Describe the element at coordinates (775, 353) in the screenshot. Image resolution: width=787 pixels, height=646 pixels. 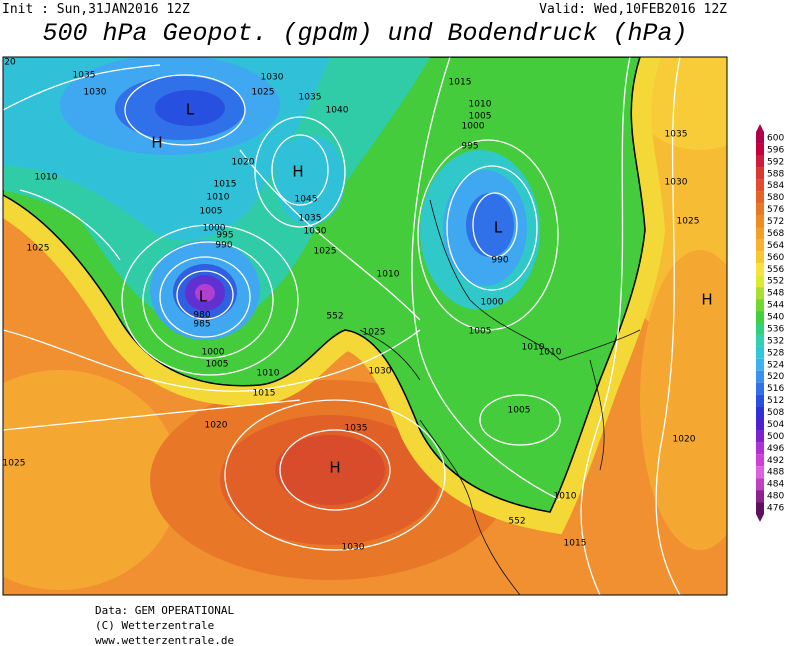
I see `colorbar-label: 528` at that location.